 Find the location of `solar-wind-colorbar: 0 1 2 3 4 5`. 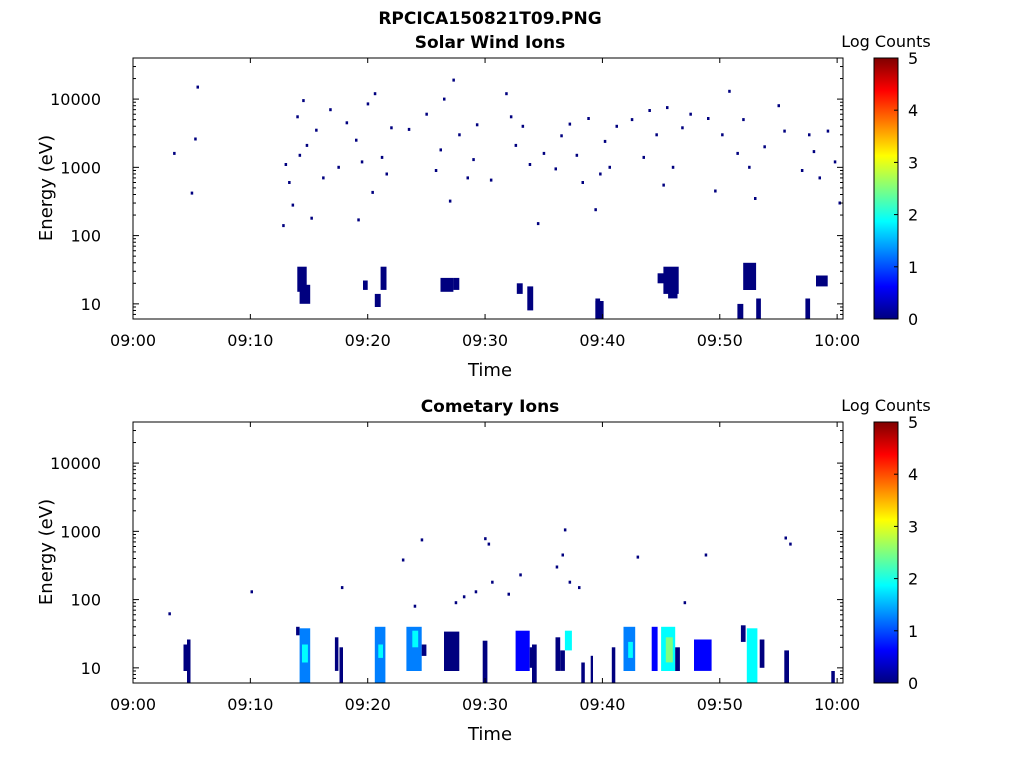

solar-wind-colorbar: 0 1 2 3 4 5 is located at coordinates (895, 189).